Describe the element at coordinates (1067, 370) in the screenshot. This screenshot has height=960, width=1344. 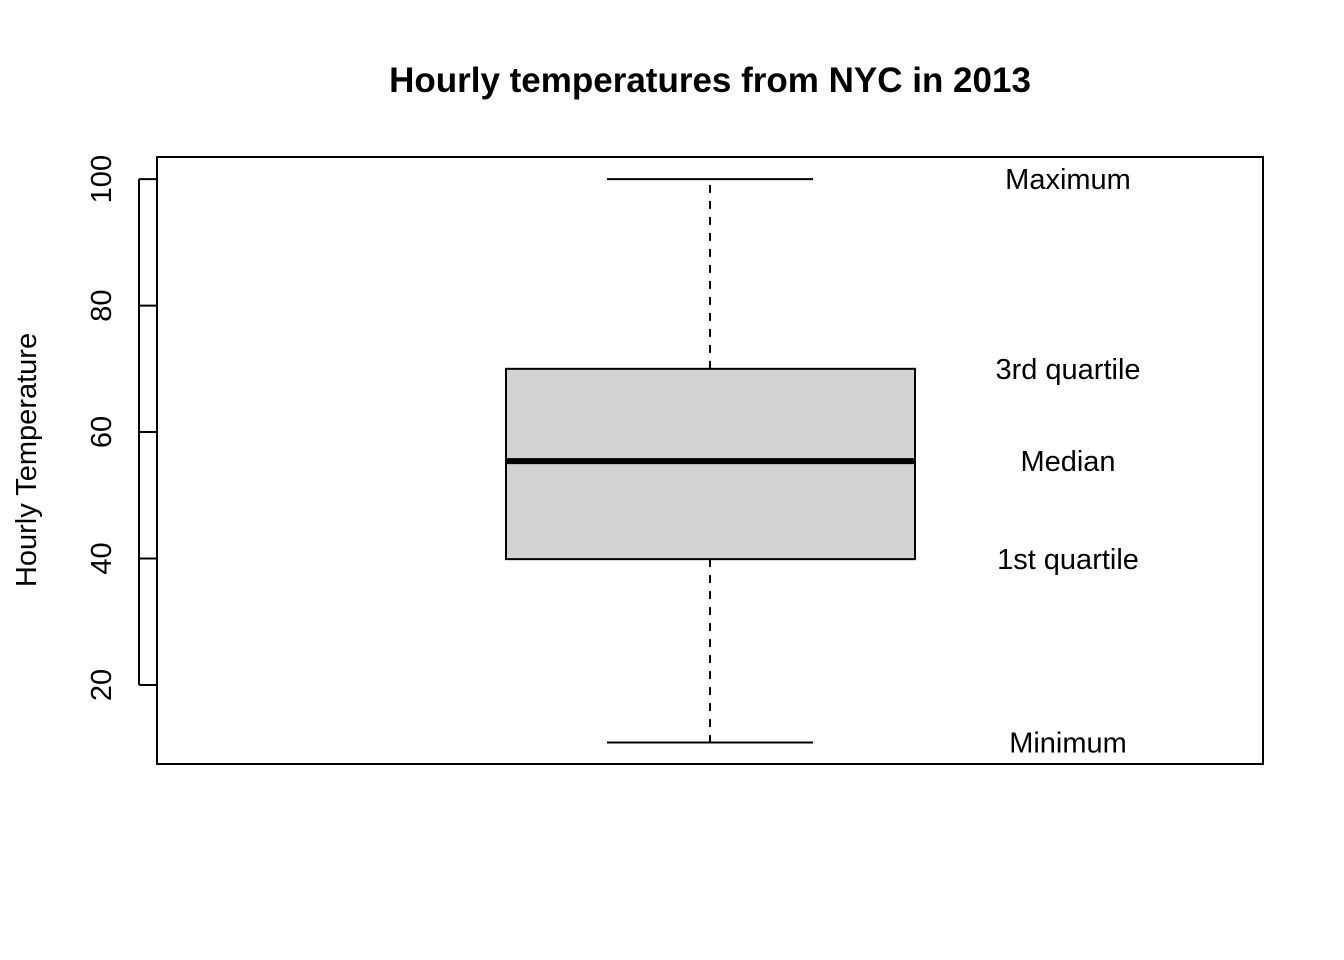
I see `annotation-label: 3rd quartile` at that location.